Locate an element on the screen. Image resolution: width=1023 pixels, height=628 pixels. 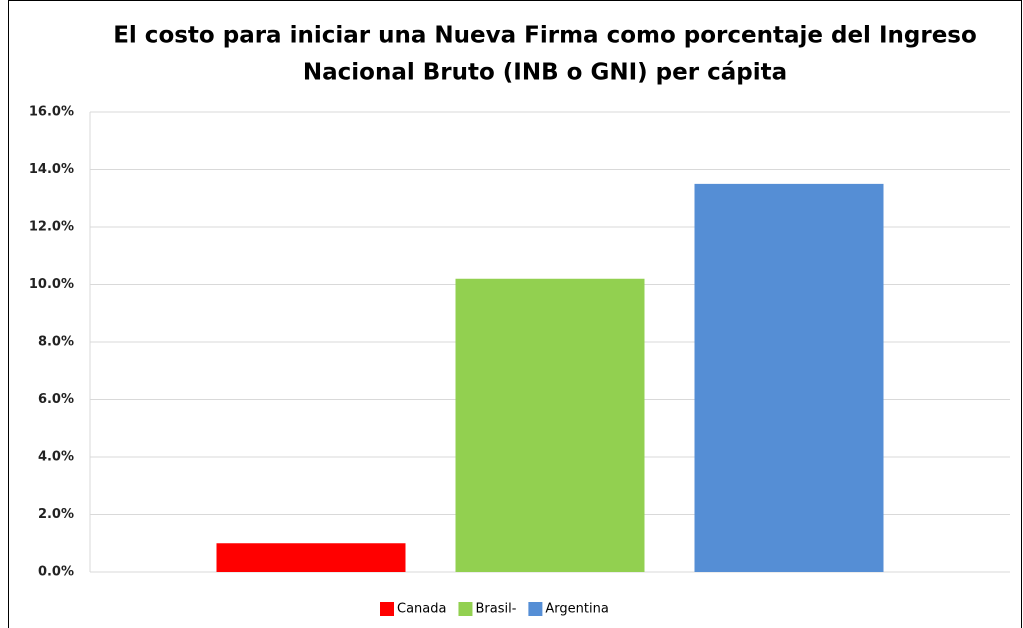
y-tick-label: 2.0% is located at coordinates (56, 514).